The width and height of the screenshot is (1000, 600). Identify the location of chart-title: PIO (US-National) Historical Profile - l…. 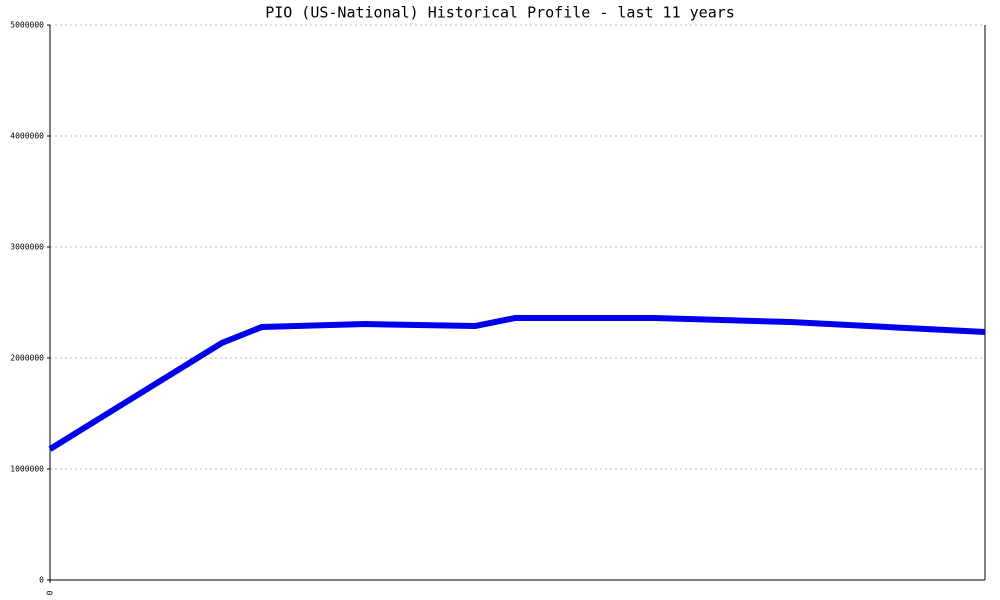
(500, 13).